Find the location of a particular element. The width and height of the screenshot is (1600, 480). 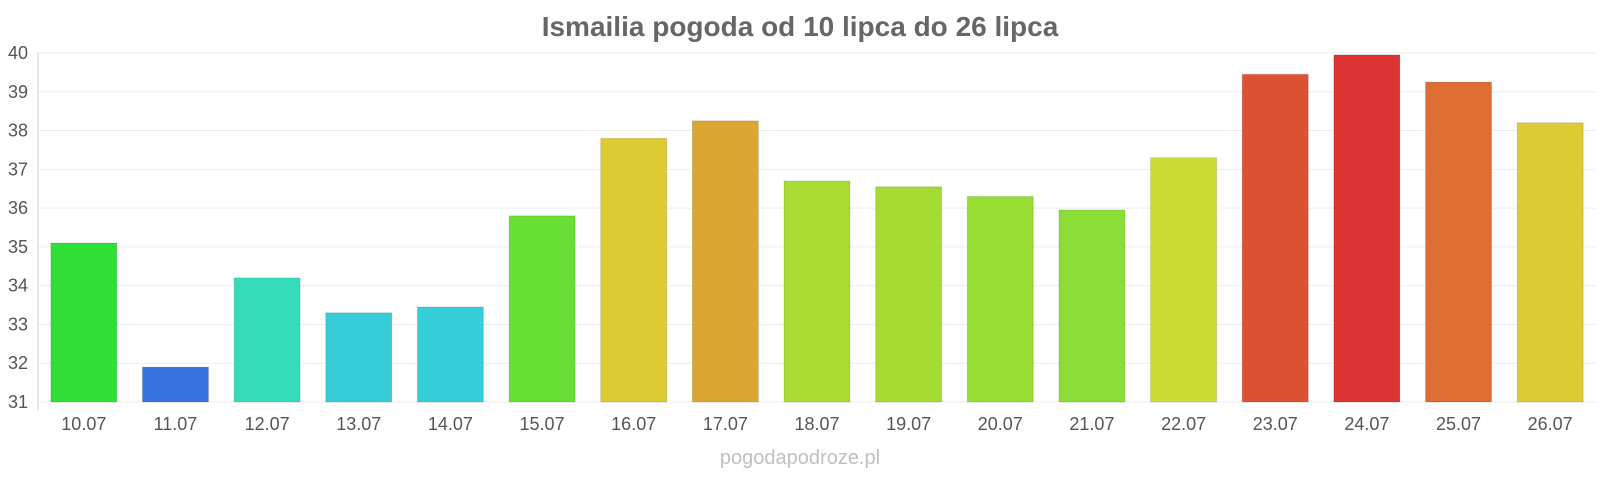

x-tick-label: 11.07 is located at coordinates (176, 424).